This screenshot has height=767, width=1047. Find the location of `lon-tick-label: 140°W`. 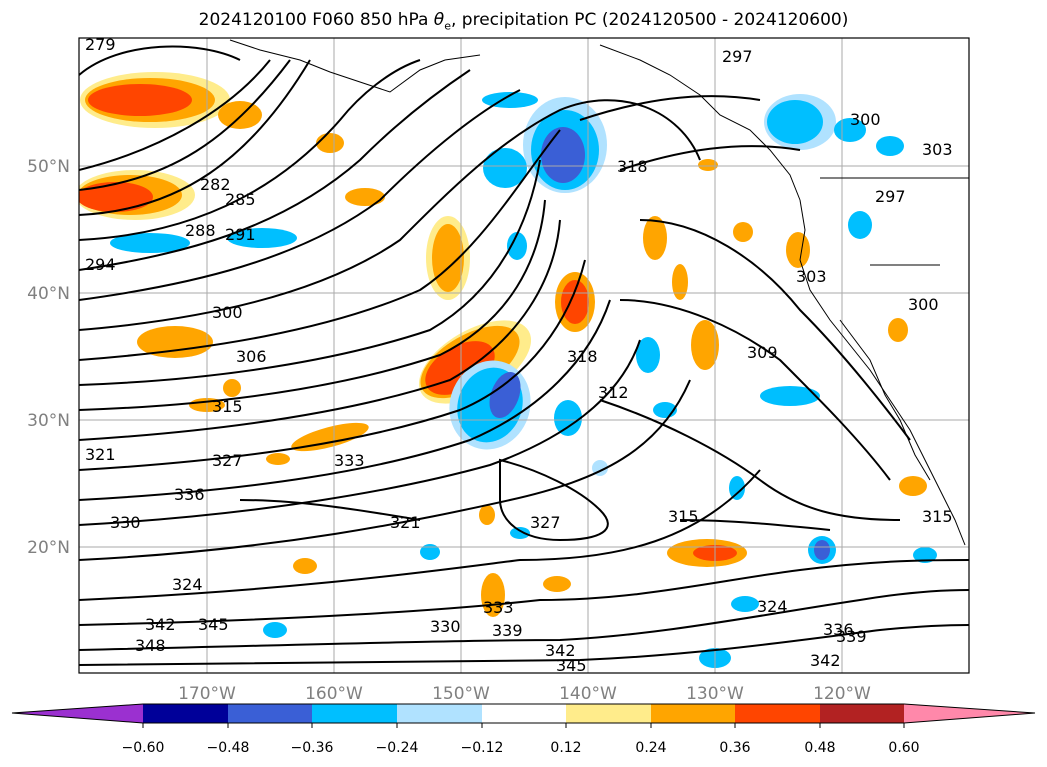

lon-tick-label: 140°W is located at coordinates (588, 694).